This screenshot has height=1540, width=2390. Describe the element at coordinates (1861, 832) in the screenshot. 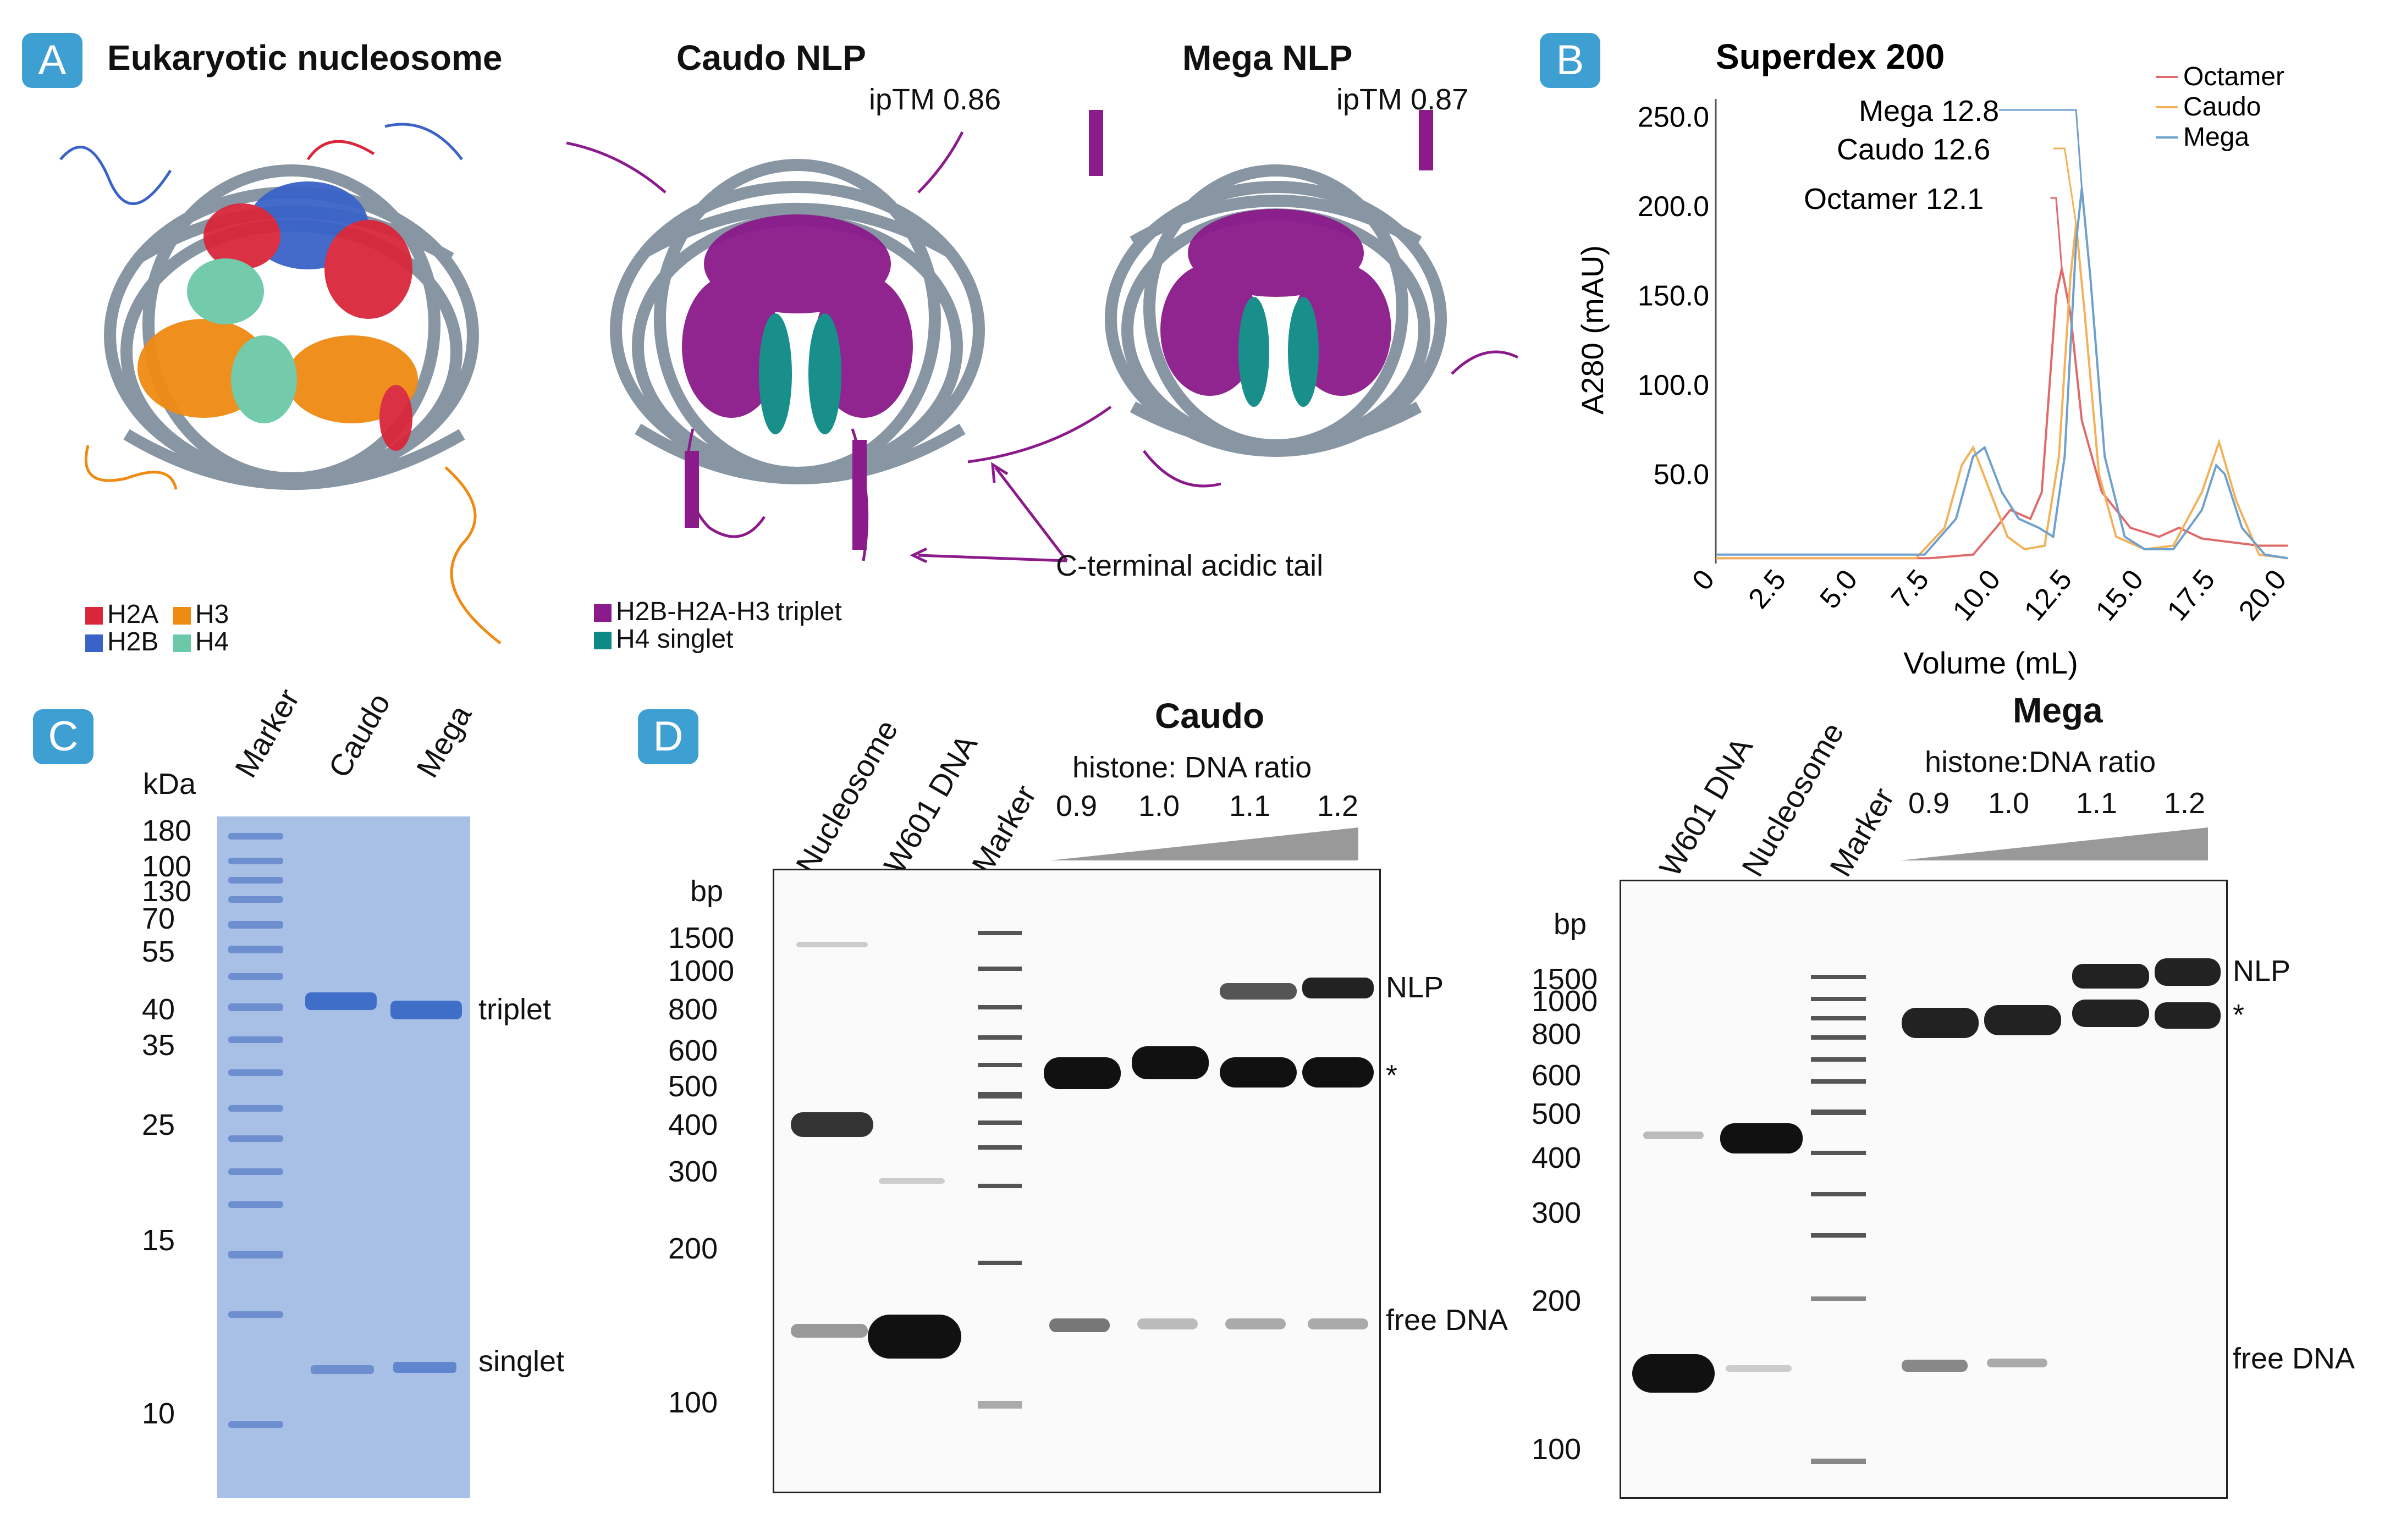

I see `lane-marker-mega: Marker` at that location.